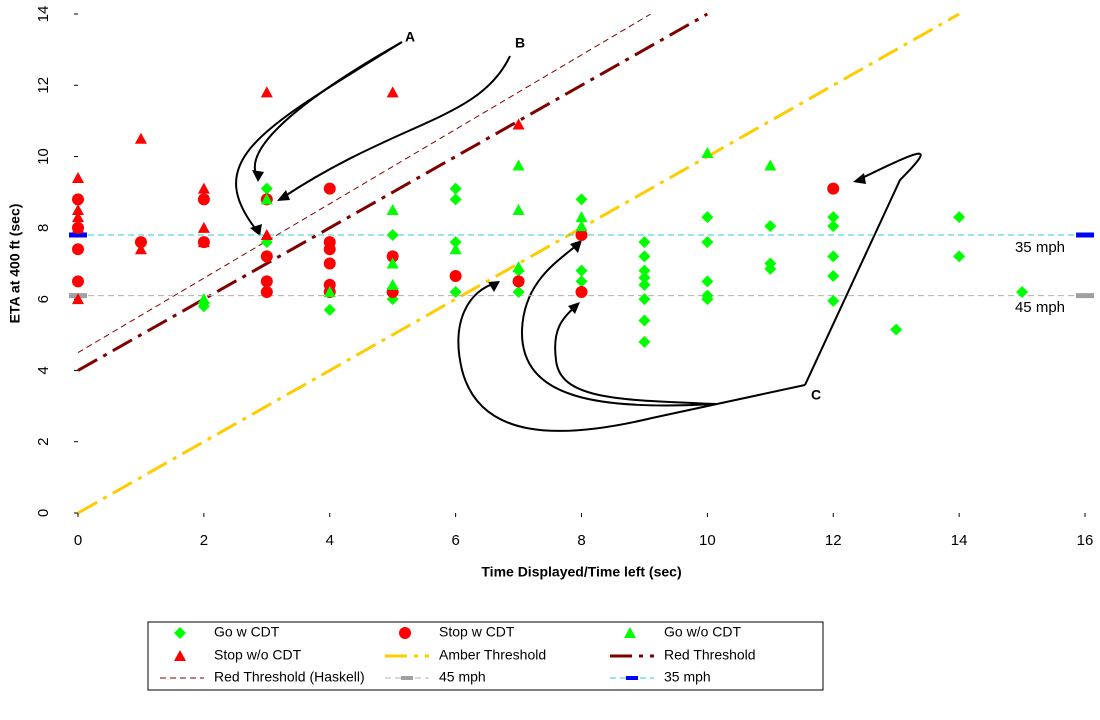 Image resolution: width=1100 pixels, height=720 pixels. Describe the element at coordinates (1040, 307) in the screenshot. I see `annotation: 45 mph` at that location.